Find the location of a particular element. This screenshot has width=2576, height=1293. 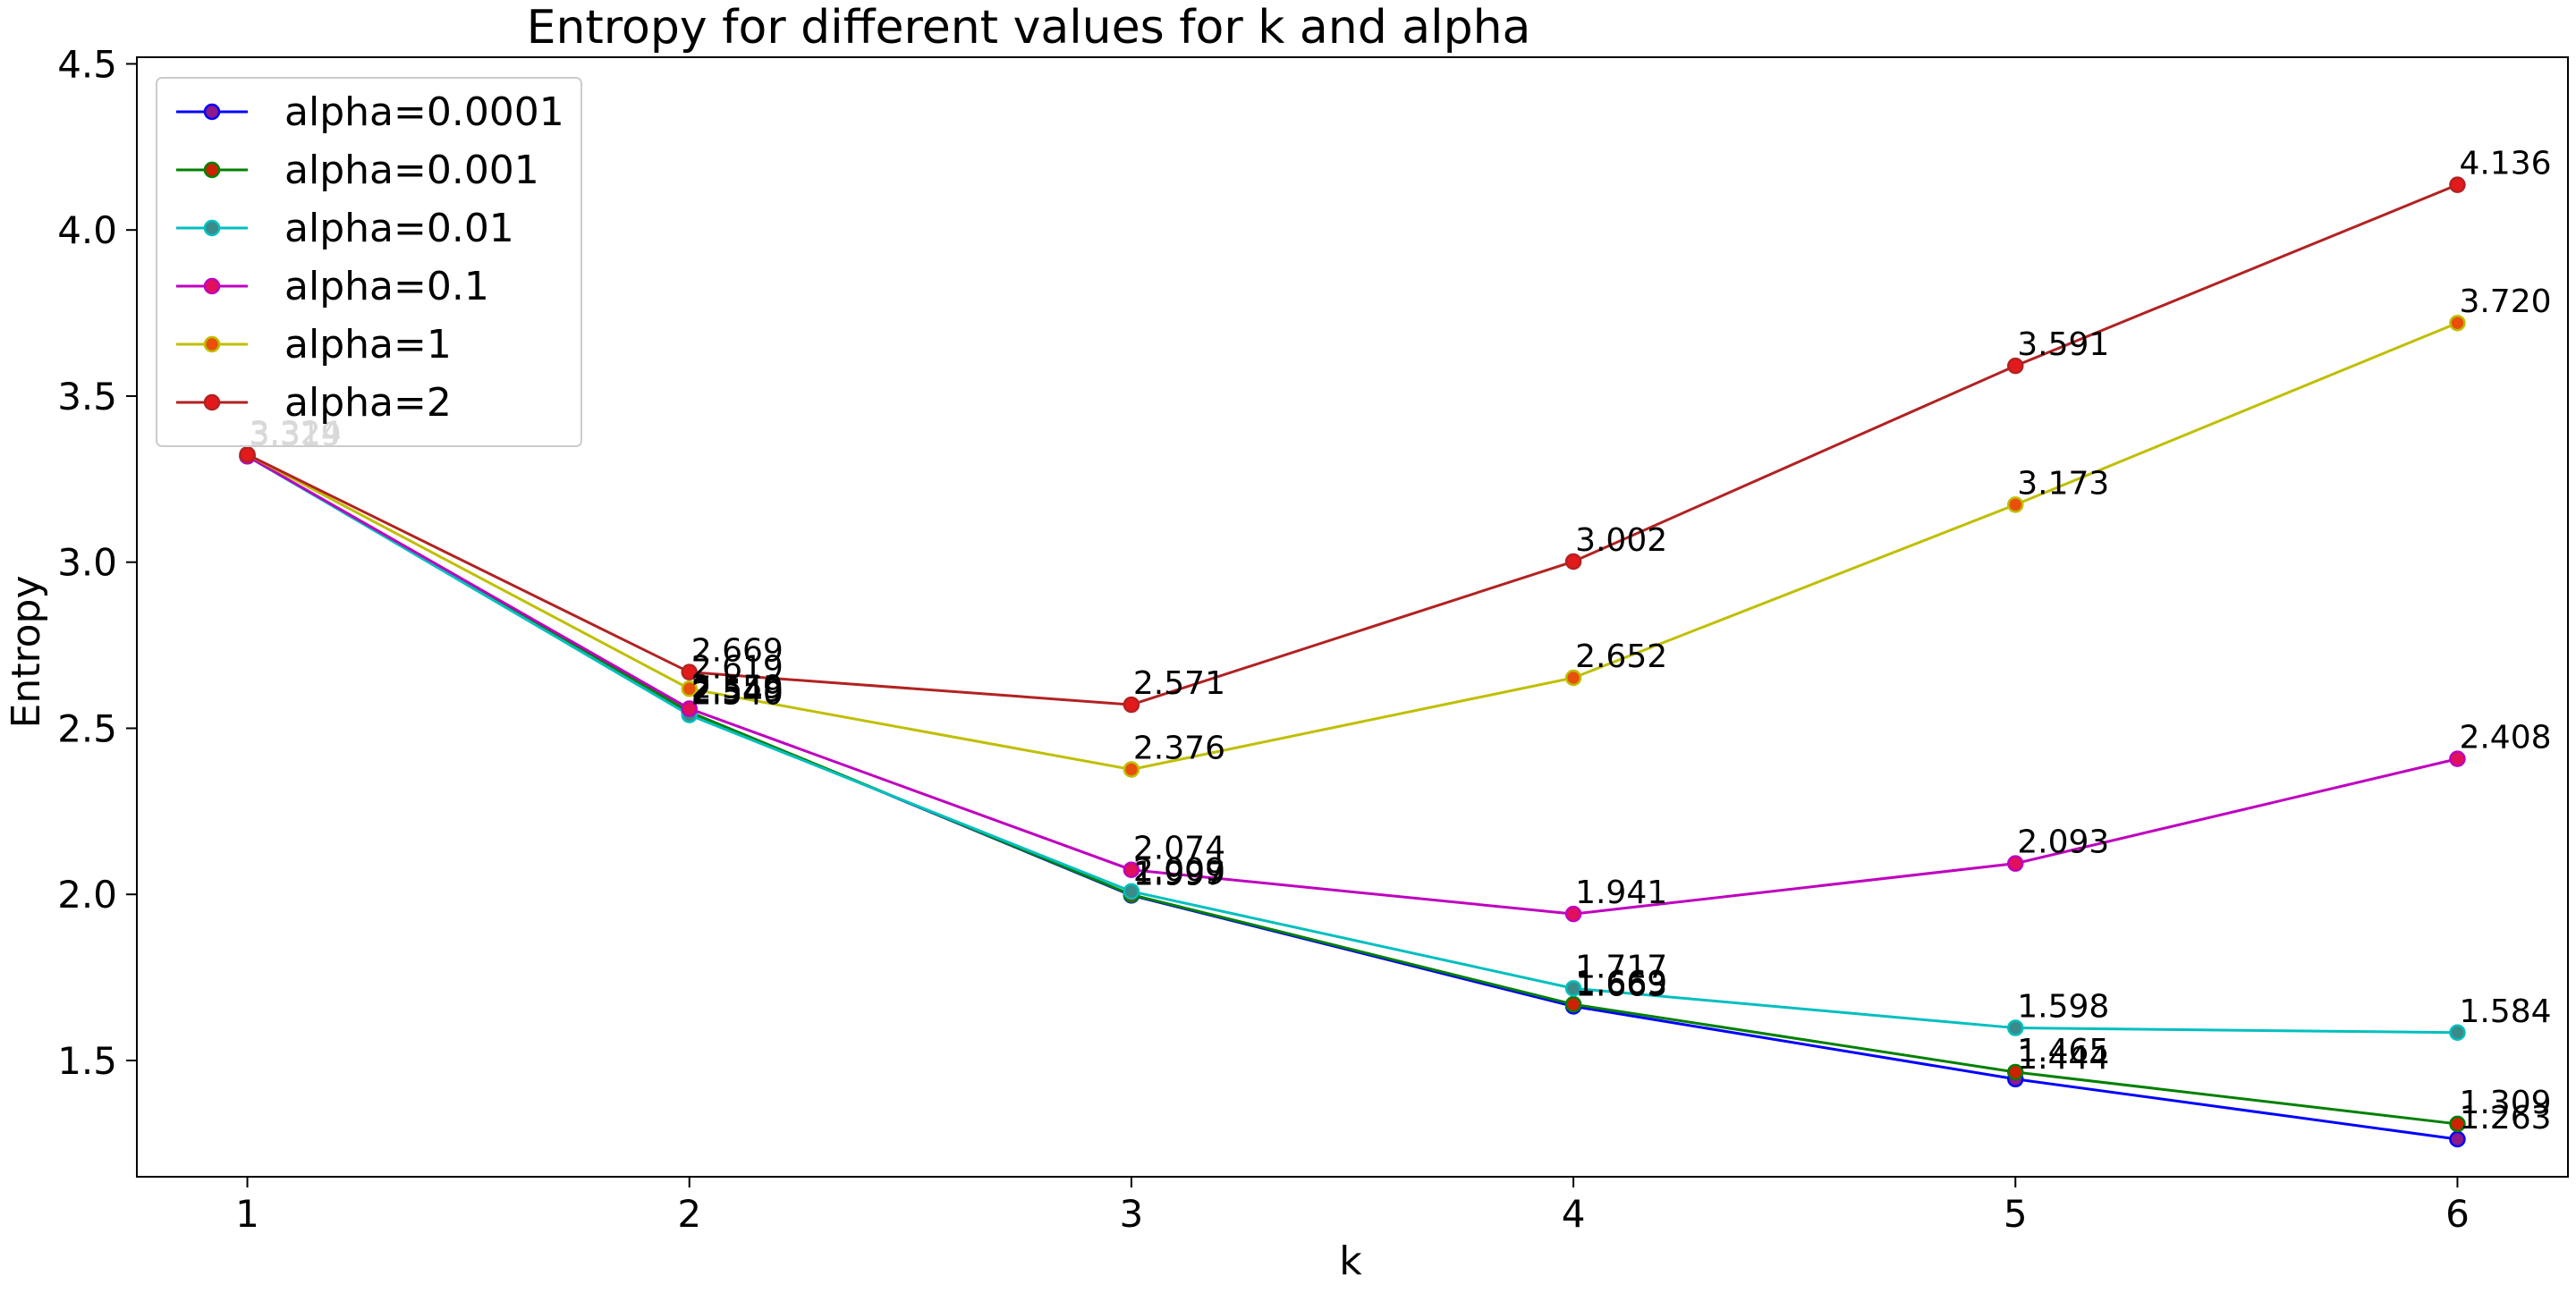

data-label: 2.376 is located at coordinates (1179, 749).